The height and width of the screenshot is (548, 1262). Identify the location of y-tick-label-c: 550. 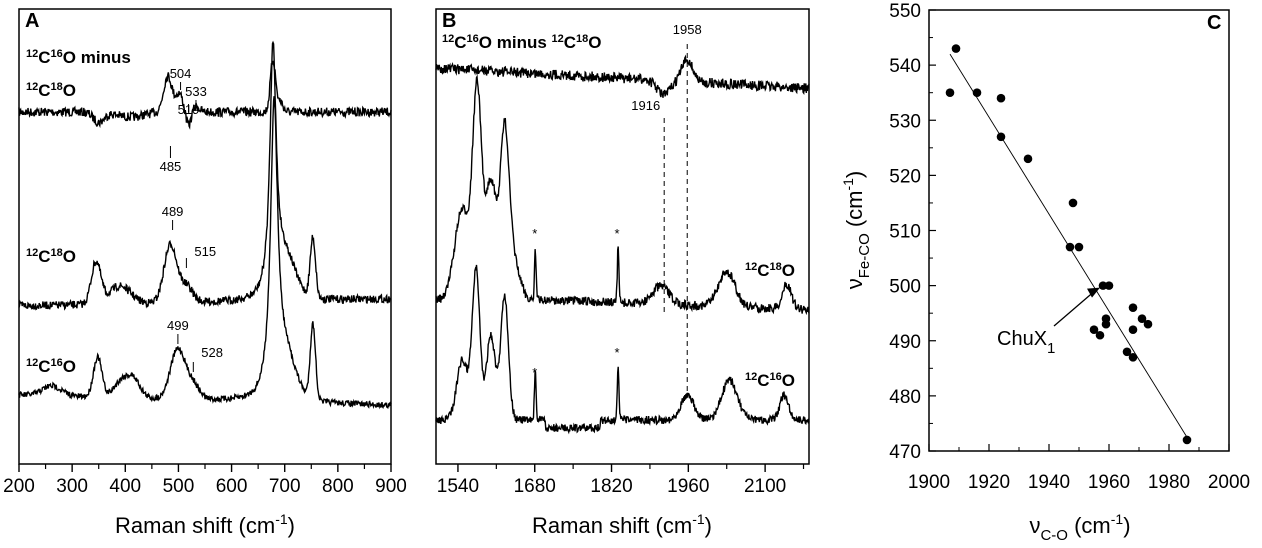
(905, 11).